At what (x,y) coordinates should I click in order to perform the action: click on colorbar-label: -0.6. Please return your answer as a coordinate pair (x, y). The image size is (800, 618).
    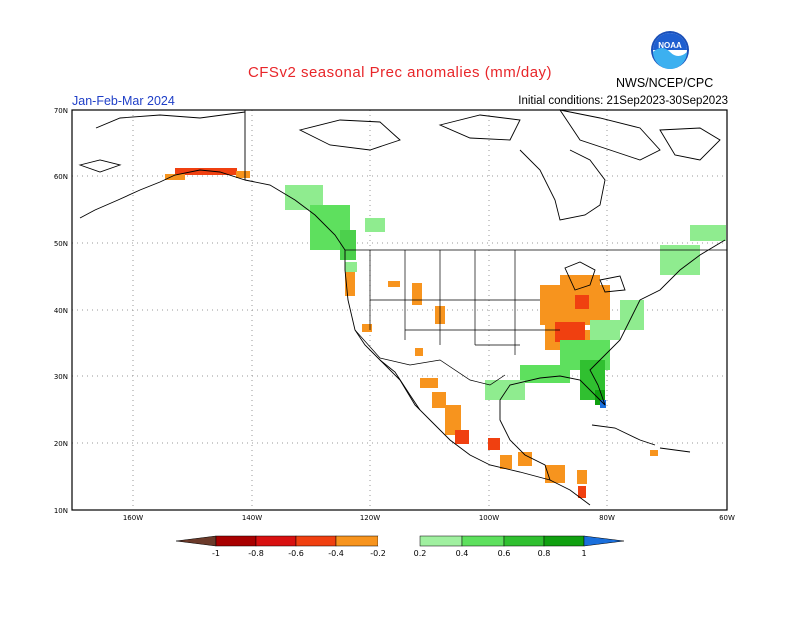
    Looking at the image, I should click on (296, 553).